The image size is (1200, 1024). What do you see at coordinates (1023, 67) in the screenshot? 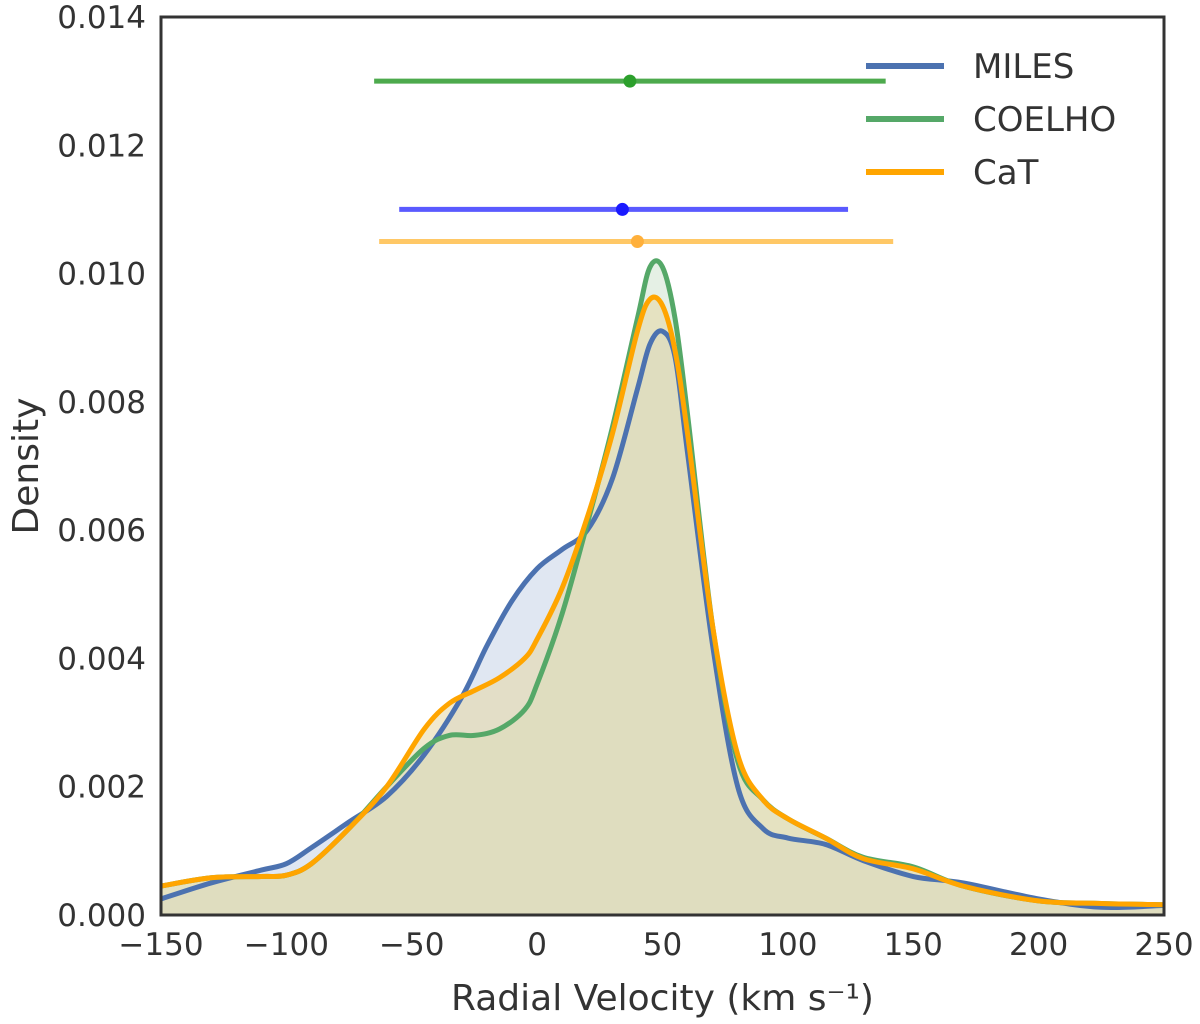
I see `legend-label-miles: MILES` at bounding box center [1023, 67].